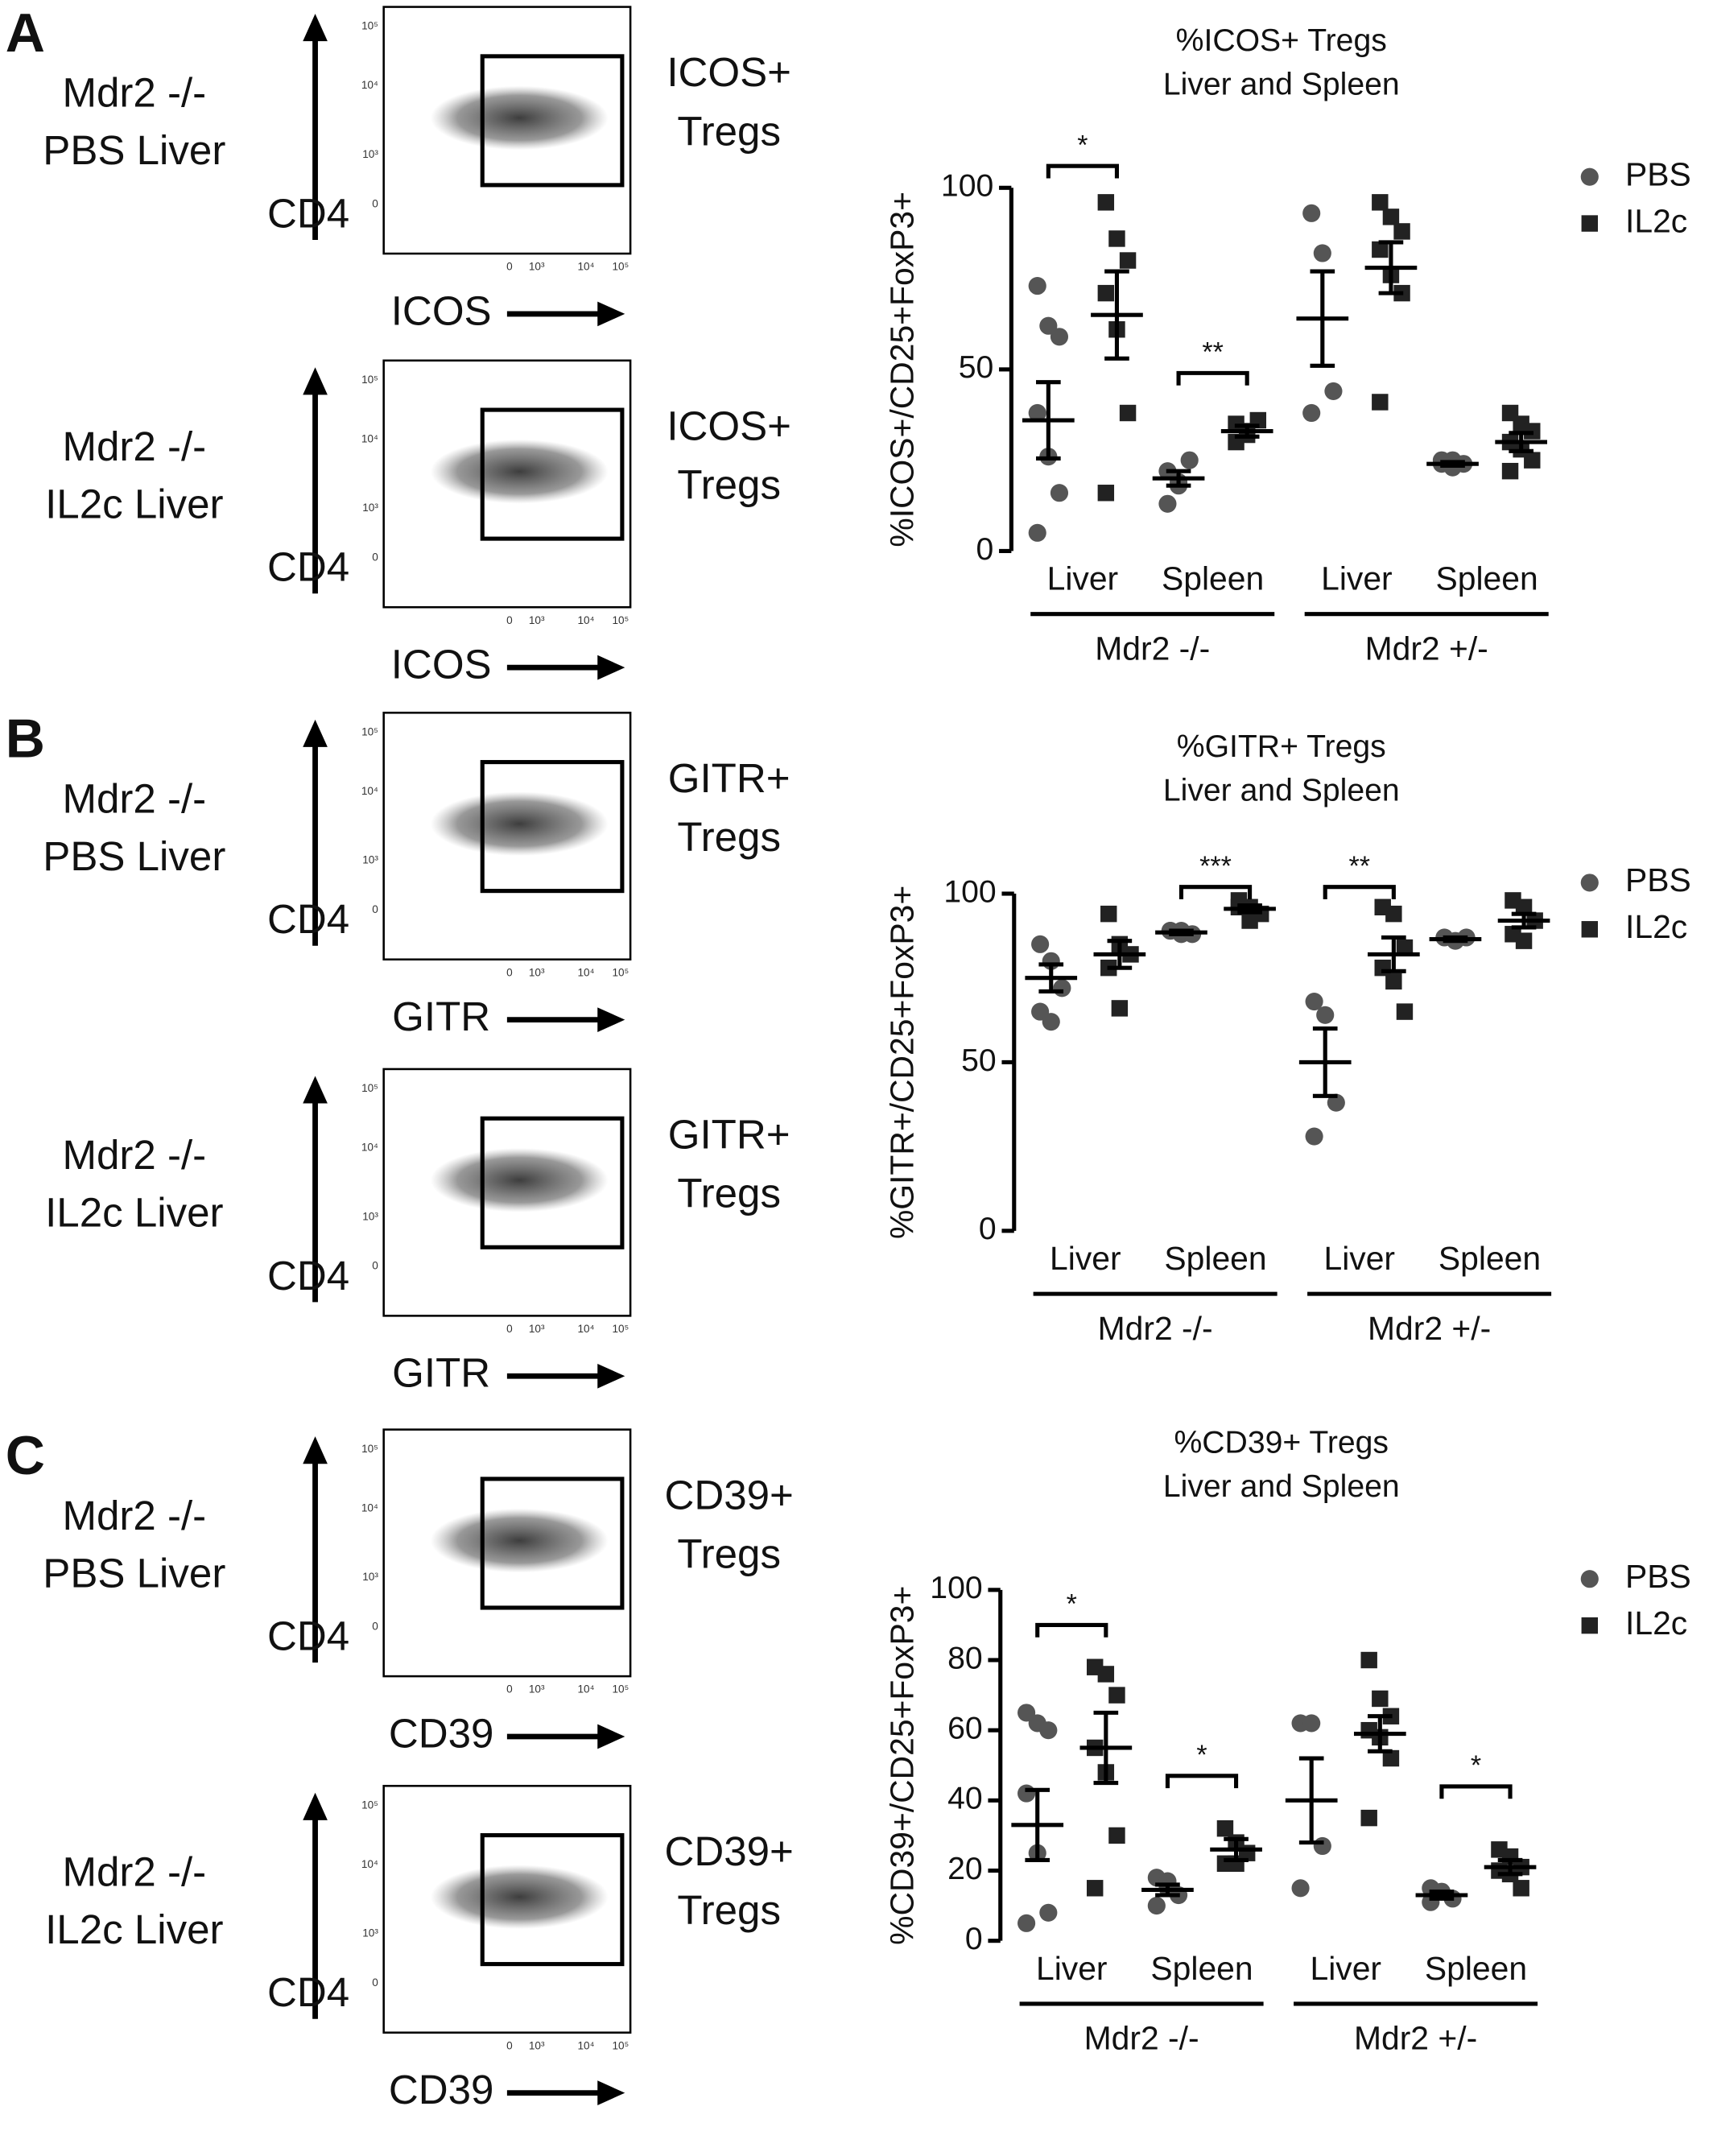 This screenshot has height=2156, width=1713. I want to click on chart-title: %ICOS+ Tregs, so click(1281, 40).